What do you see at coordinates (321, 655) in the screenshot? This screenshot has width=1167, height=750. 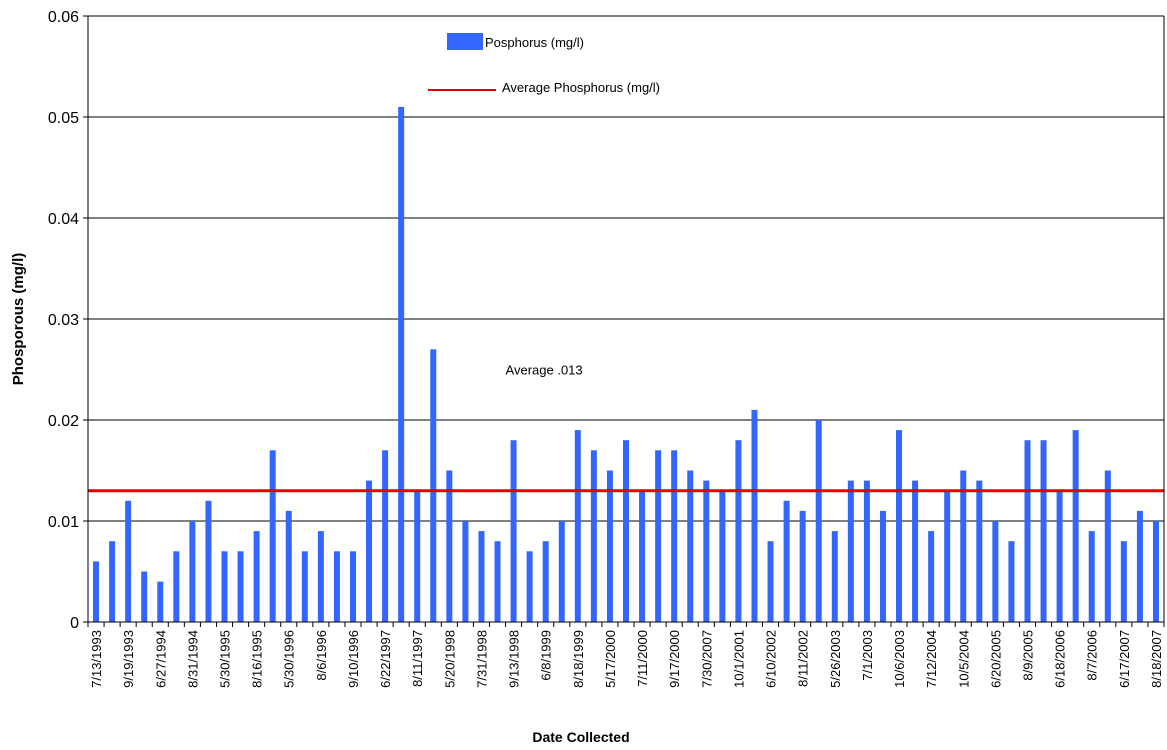 I see `x-tick-label: 8/6/1996` at bounding box center [321, 655].